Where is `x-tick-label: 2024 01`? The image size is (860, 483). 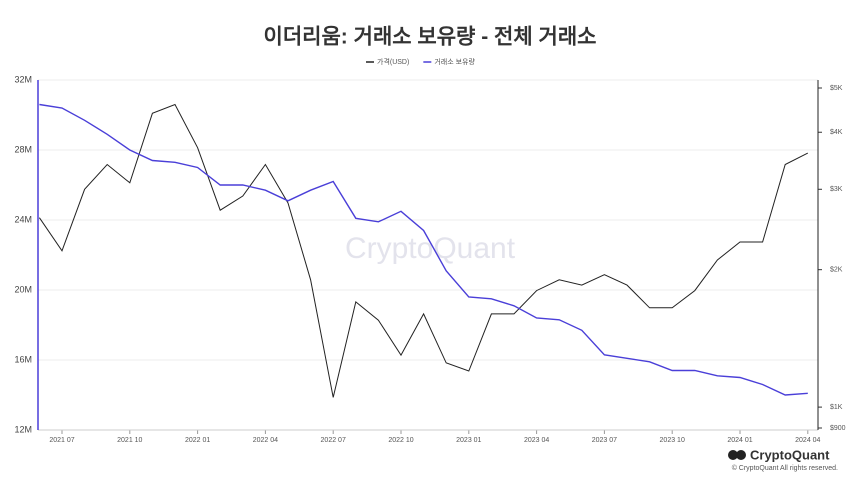
x-tick-label: 2024 01 is located at coordinates (739, 440).